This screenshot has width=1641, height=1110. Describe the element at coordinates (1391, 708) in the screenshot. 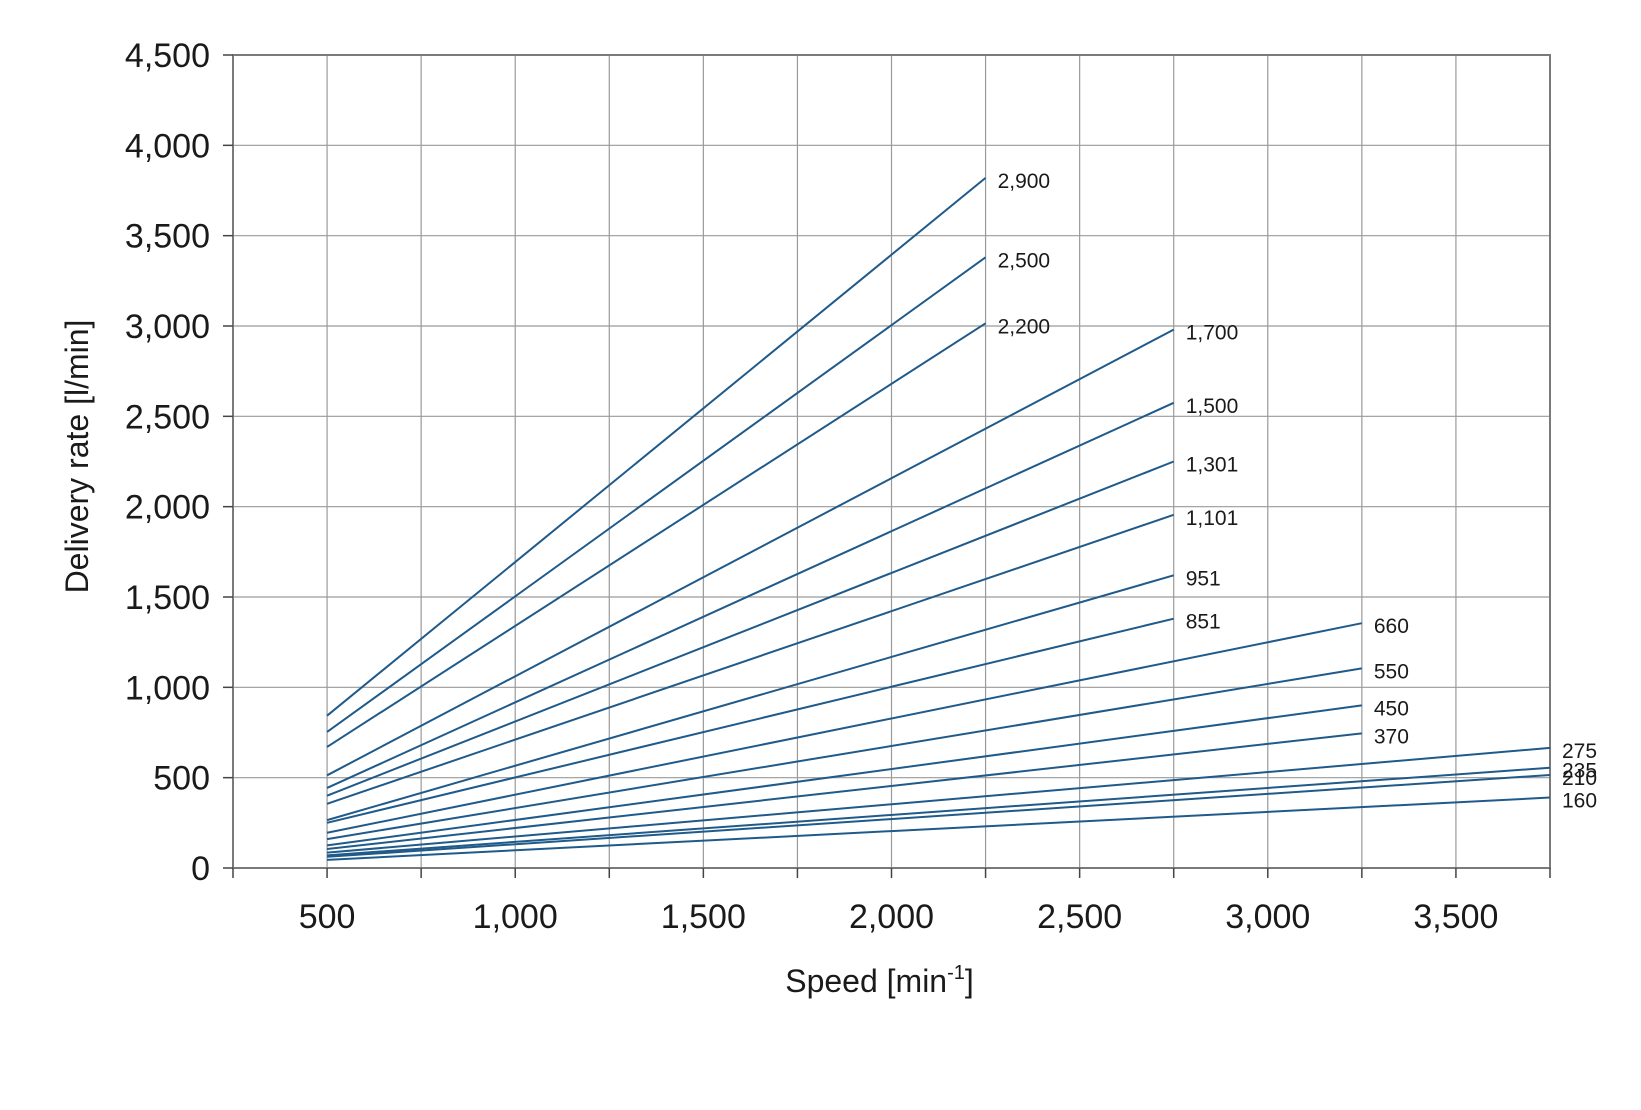

I see `series-label: 450` at that location.